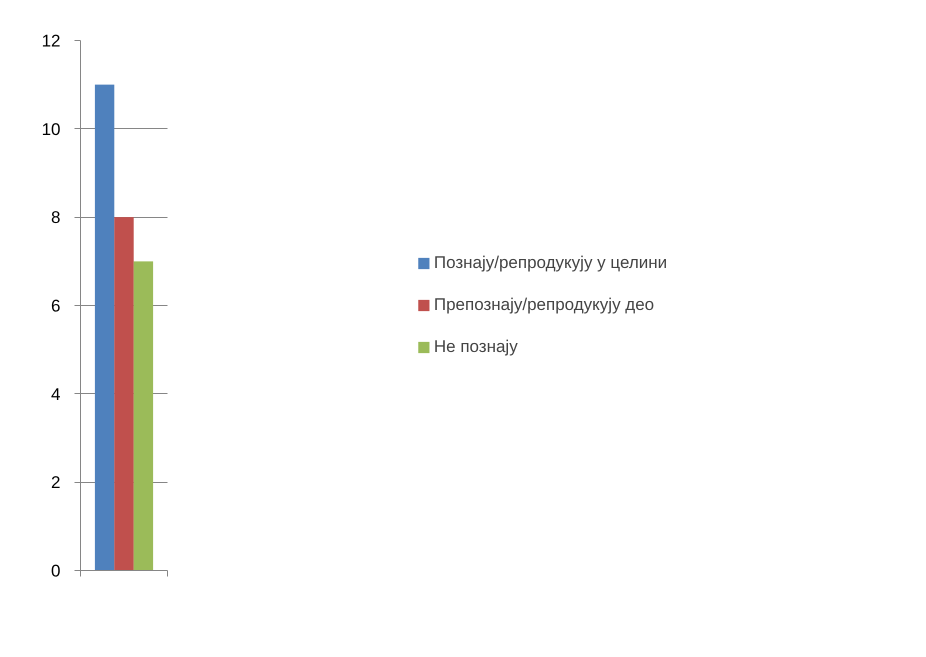  Describe the element at coordinates (476, 347) in the screenshot. I see `legend-label: Не познају` at that location.